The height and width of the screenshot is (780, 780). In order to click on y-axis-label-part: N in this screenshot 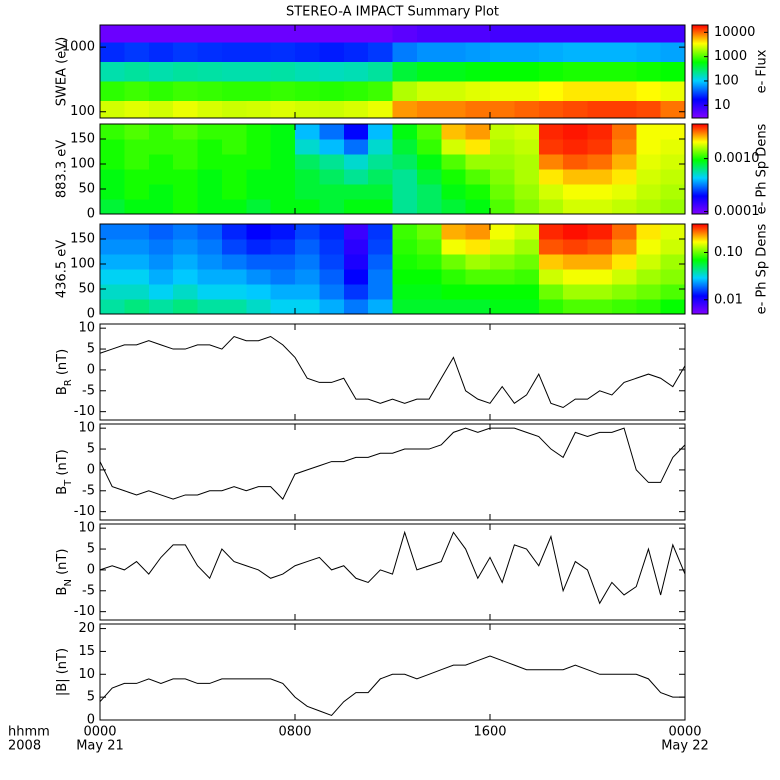, I will do `click(68, 582)`.